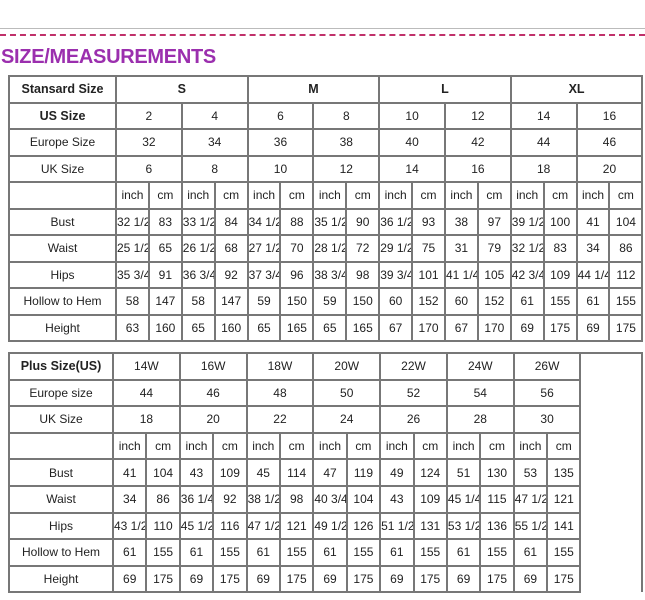 This screenshot has height=600, width=645. I want to click on table-cell: 115, so click(497, 499).